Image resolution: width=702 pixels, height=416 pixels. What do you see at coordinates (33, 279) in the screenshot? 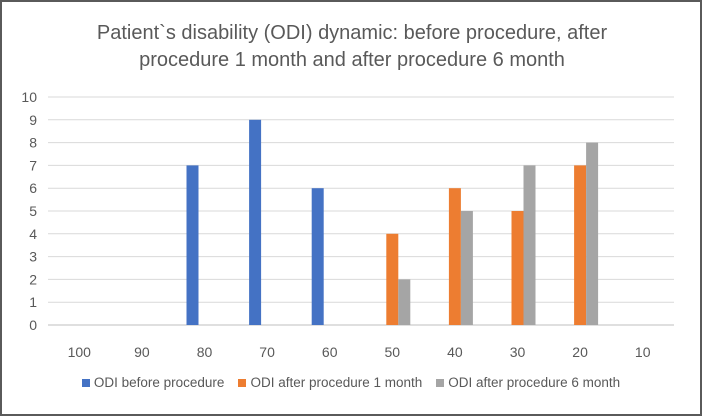
I see `y-tick-label: 2` at bounding box center [33, 279].